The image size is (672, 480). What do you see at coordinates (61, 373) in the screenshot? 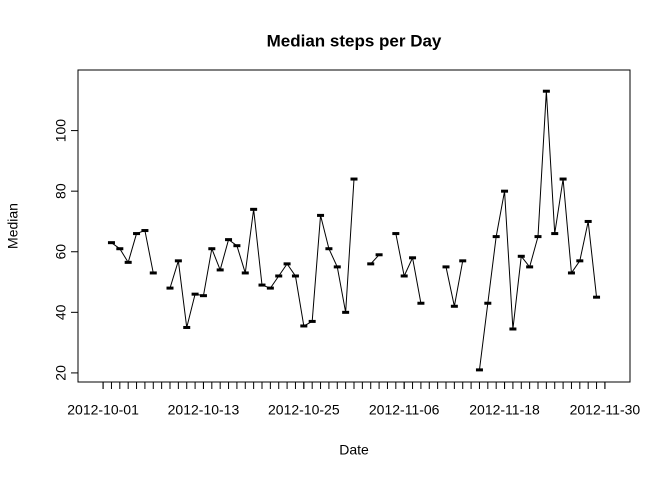
I see `y-tick-label: 20` at bounding box center [61, 373].